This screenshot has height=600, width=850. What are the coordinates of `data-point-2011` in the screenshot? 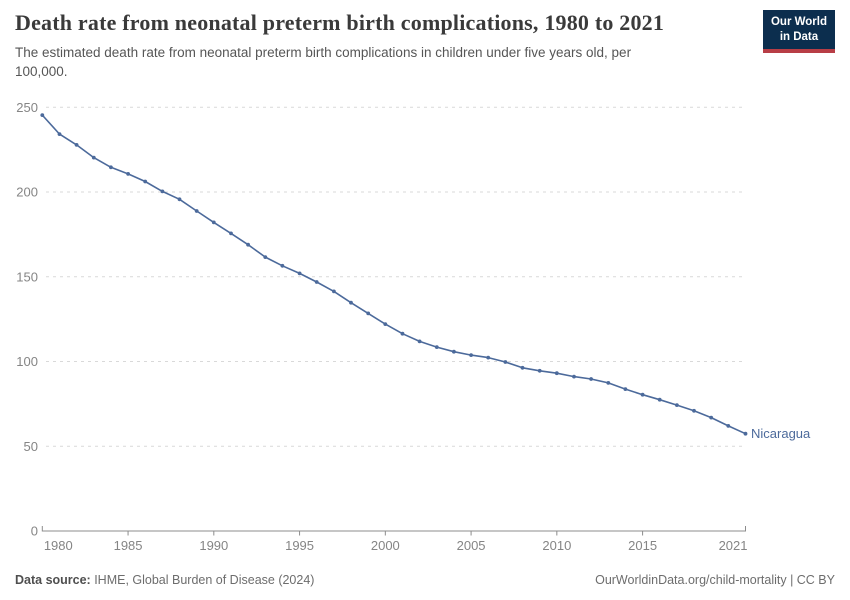 It's located at (574, 376).